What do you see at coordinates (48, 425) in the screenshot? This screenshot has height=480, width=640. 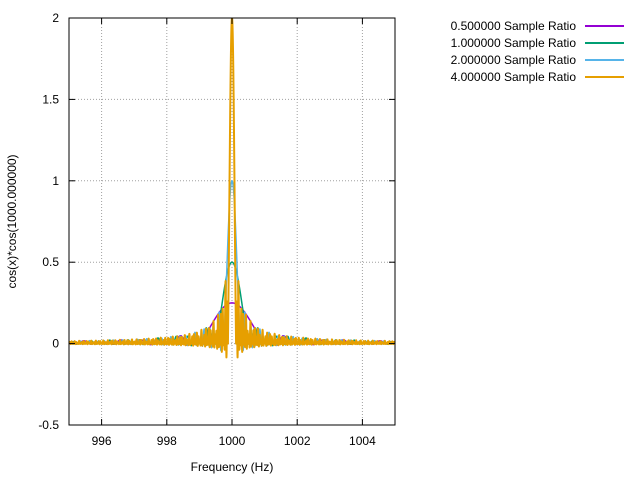 I see `y-tick-label: -0.5` at bounding box center [48, 425].